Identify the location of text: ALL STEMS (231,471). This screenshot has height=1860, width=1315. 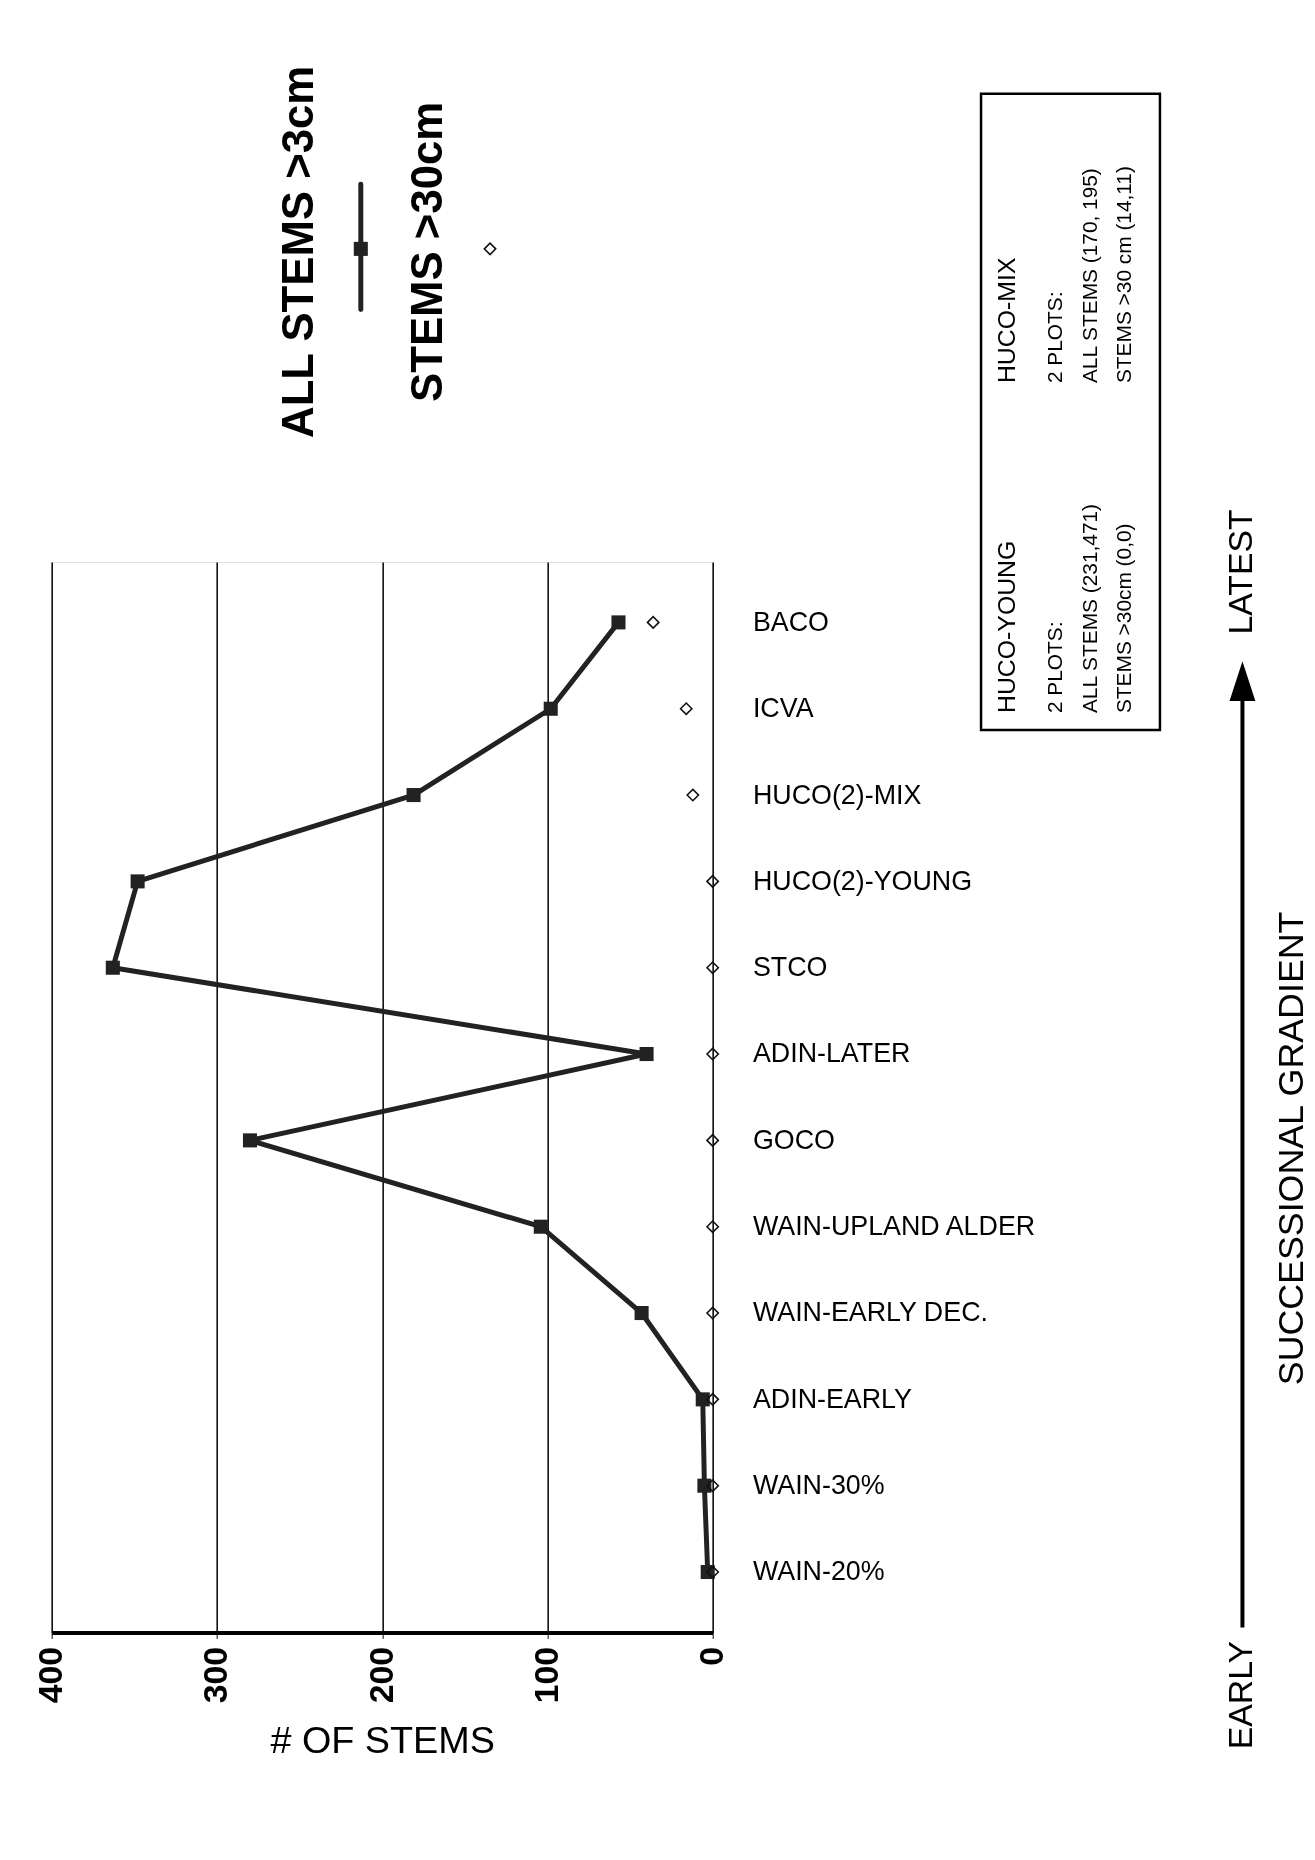
(1090, 608).